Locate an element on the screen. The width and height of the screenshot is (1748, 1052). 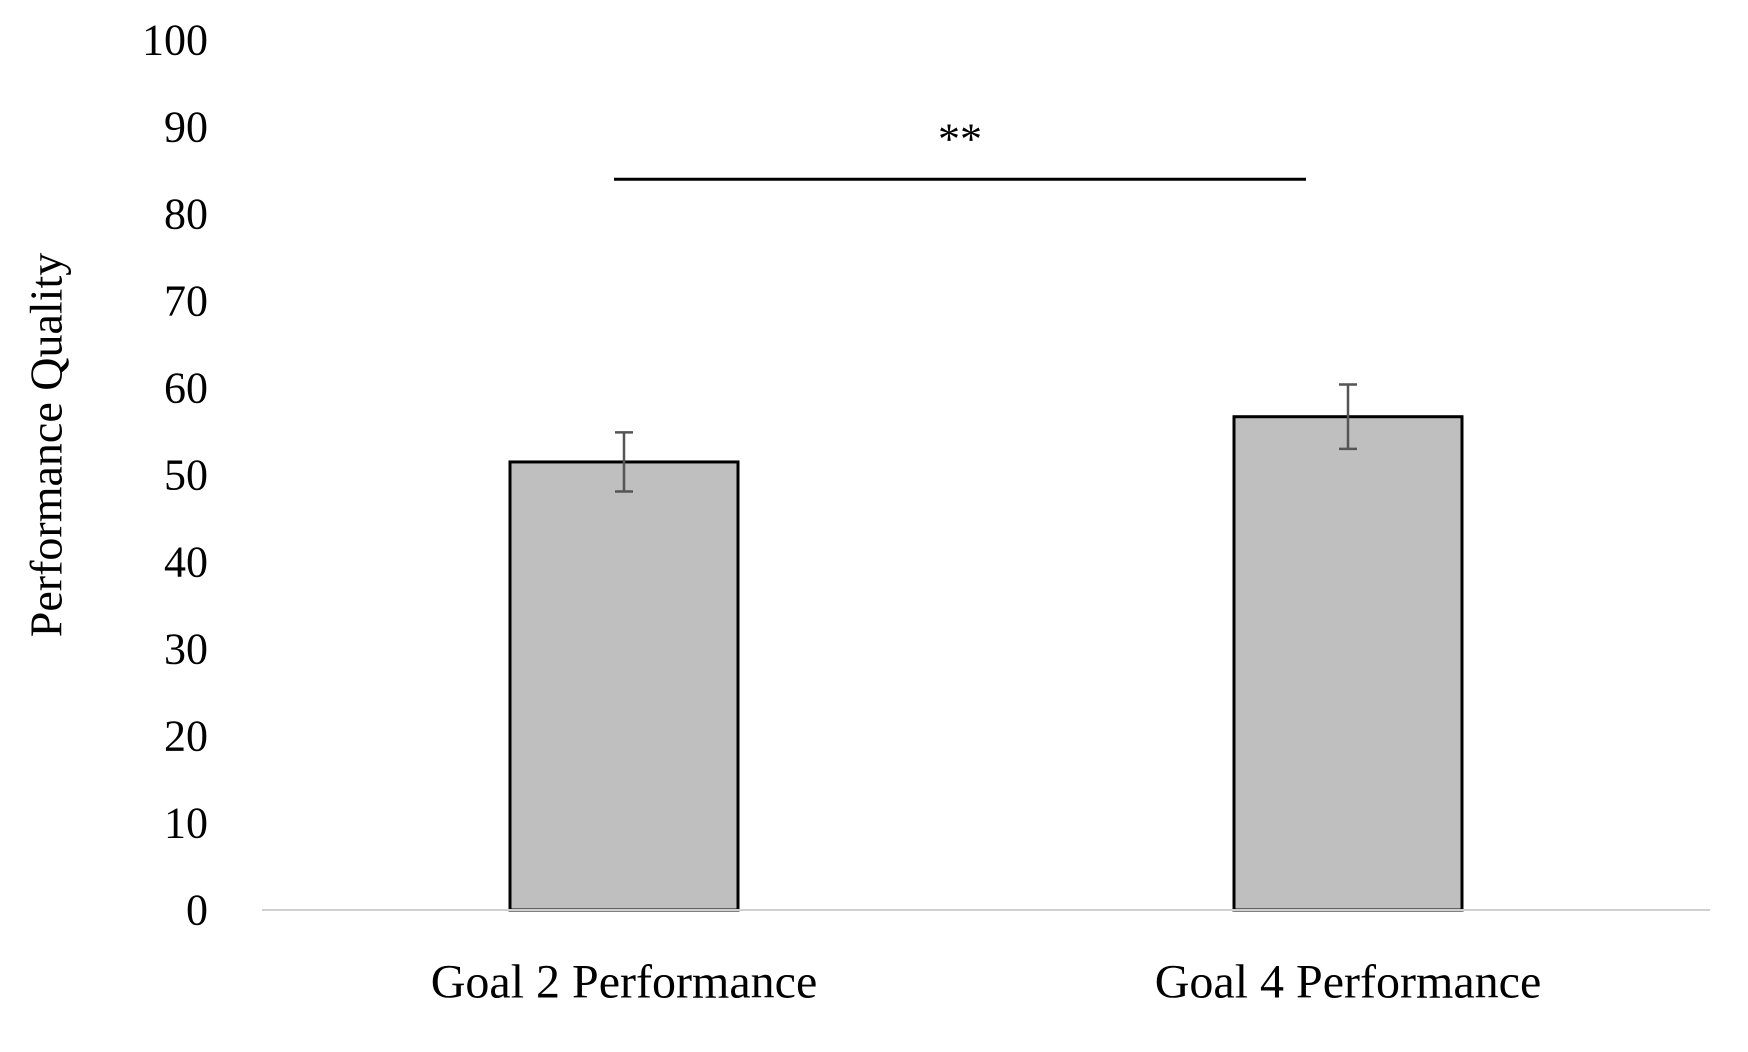
y-tick-label: 60 is located at coordinates (186, 388).